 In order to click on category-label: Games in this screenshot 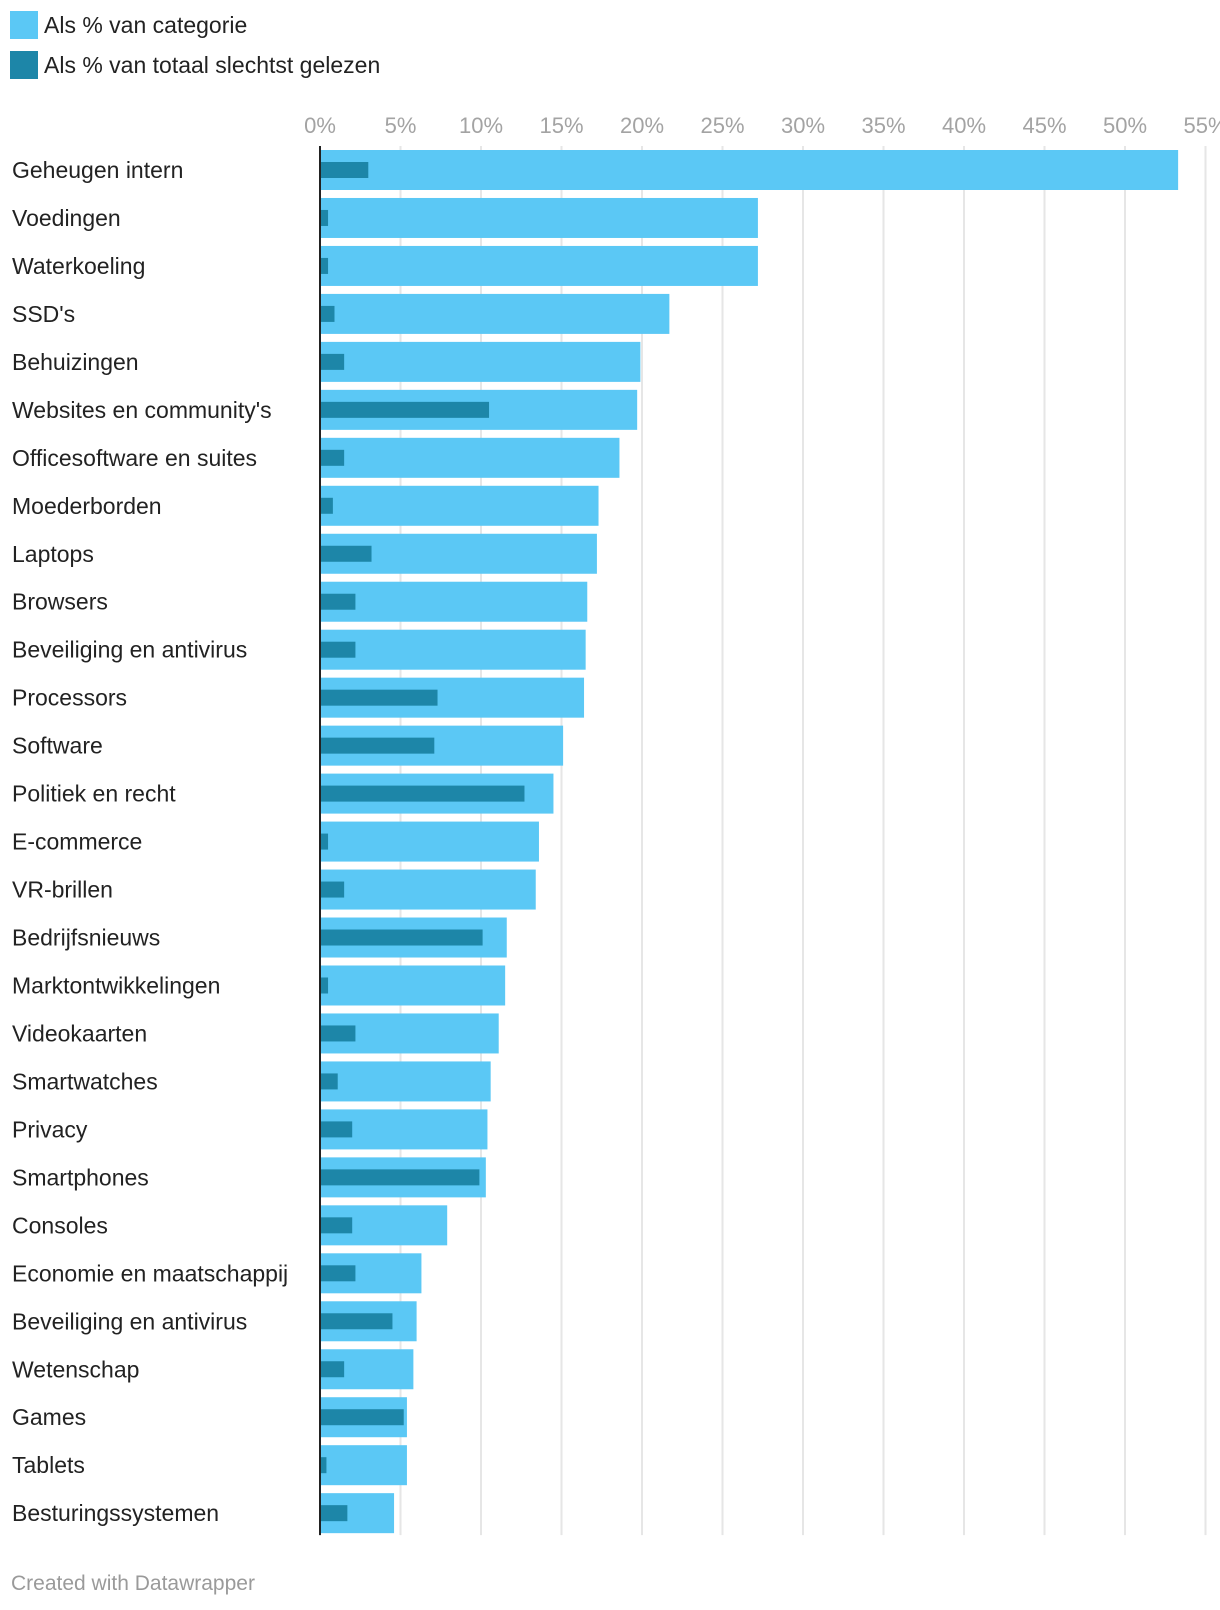, I will do `click(49, 1417)`.